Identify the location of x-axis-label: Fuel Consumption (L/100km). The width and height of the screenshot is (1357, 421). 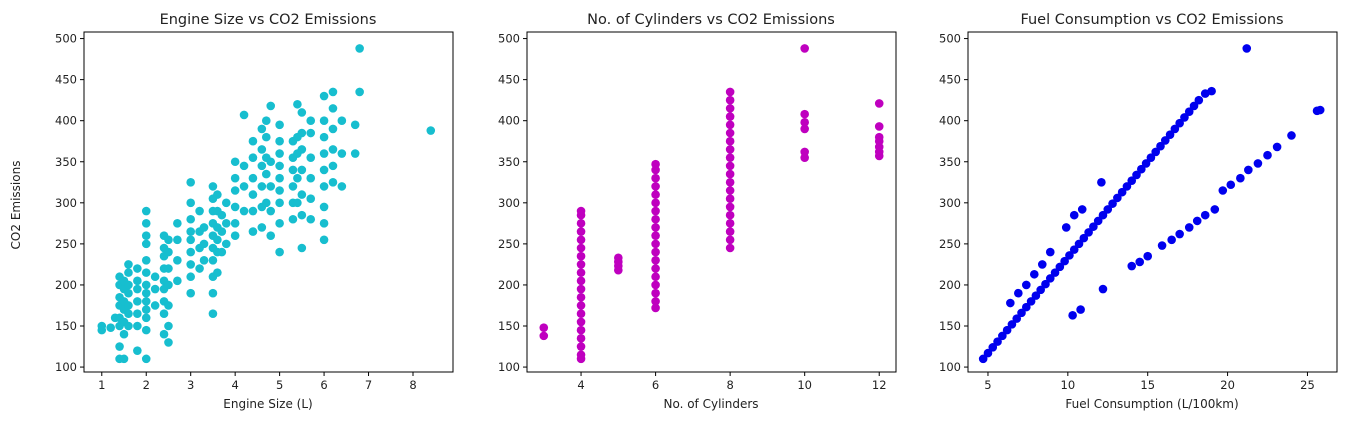
(1151, 404).